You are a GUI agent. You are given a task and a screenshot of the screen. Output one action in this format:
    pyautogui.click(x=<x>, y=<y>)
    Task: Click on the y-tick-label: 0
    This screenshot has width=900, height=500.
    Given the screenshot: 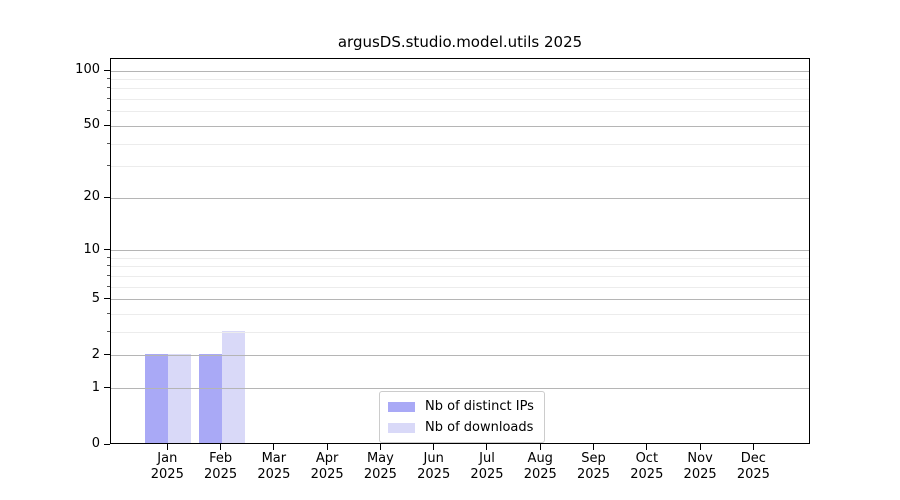 What is the action you would take?
    pyautogui.click(x=95, y=443)
    